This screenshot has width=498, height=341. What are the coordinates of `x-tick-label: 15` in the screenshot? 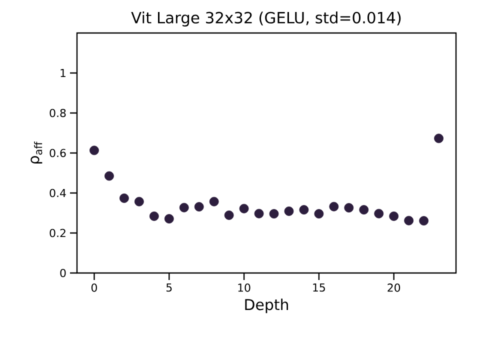 It's located at (319, 288).